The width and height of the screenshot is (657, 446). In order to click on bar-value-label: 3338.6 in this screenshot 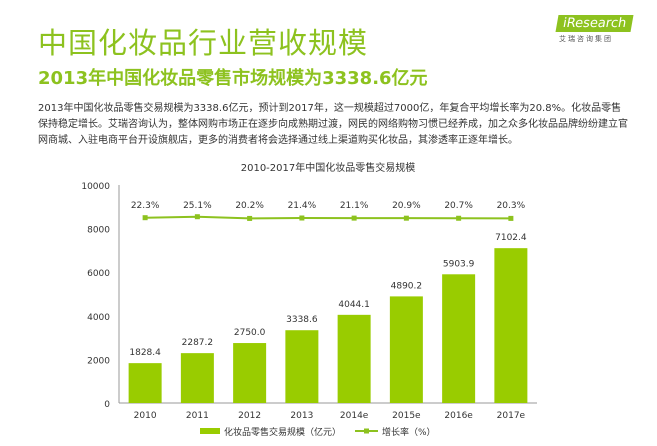, I will do `click(302, 320)`.